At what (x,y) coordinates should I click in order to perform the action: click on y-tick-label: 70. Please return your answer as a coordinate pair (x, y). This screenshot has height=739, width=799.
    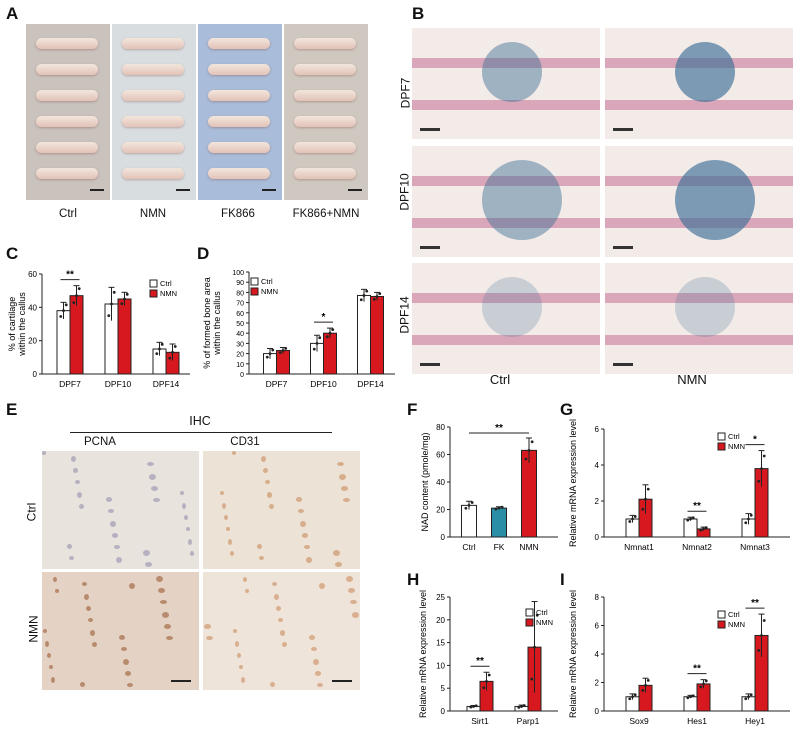
    Looking at the image, I should click on (240, 304).